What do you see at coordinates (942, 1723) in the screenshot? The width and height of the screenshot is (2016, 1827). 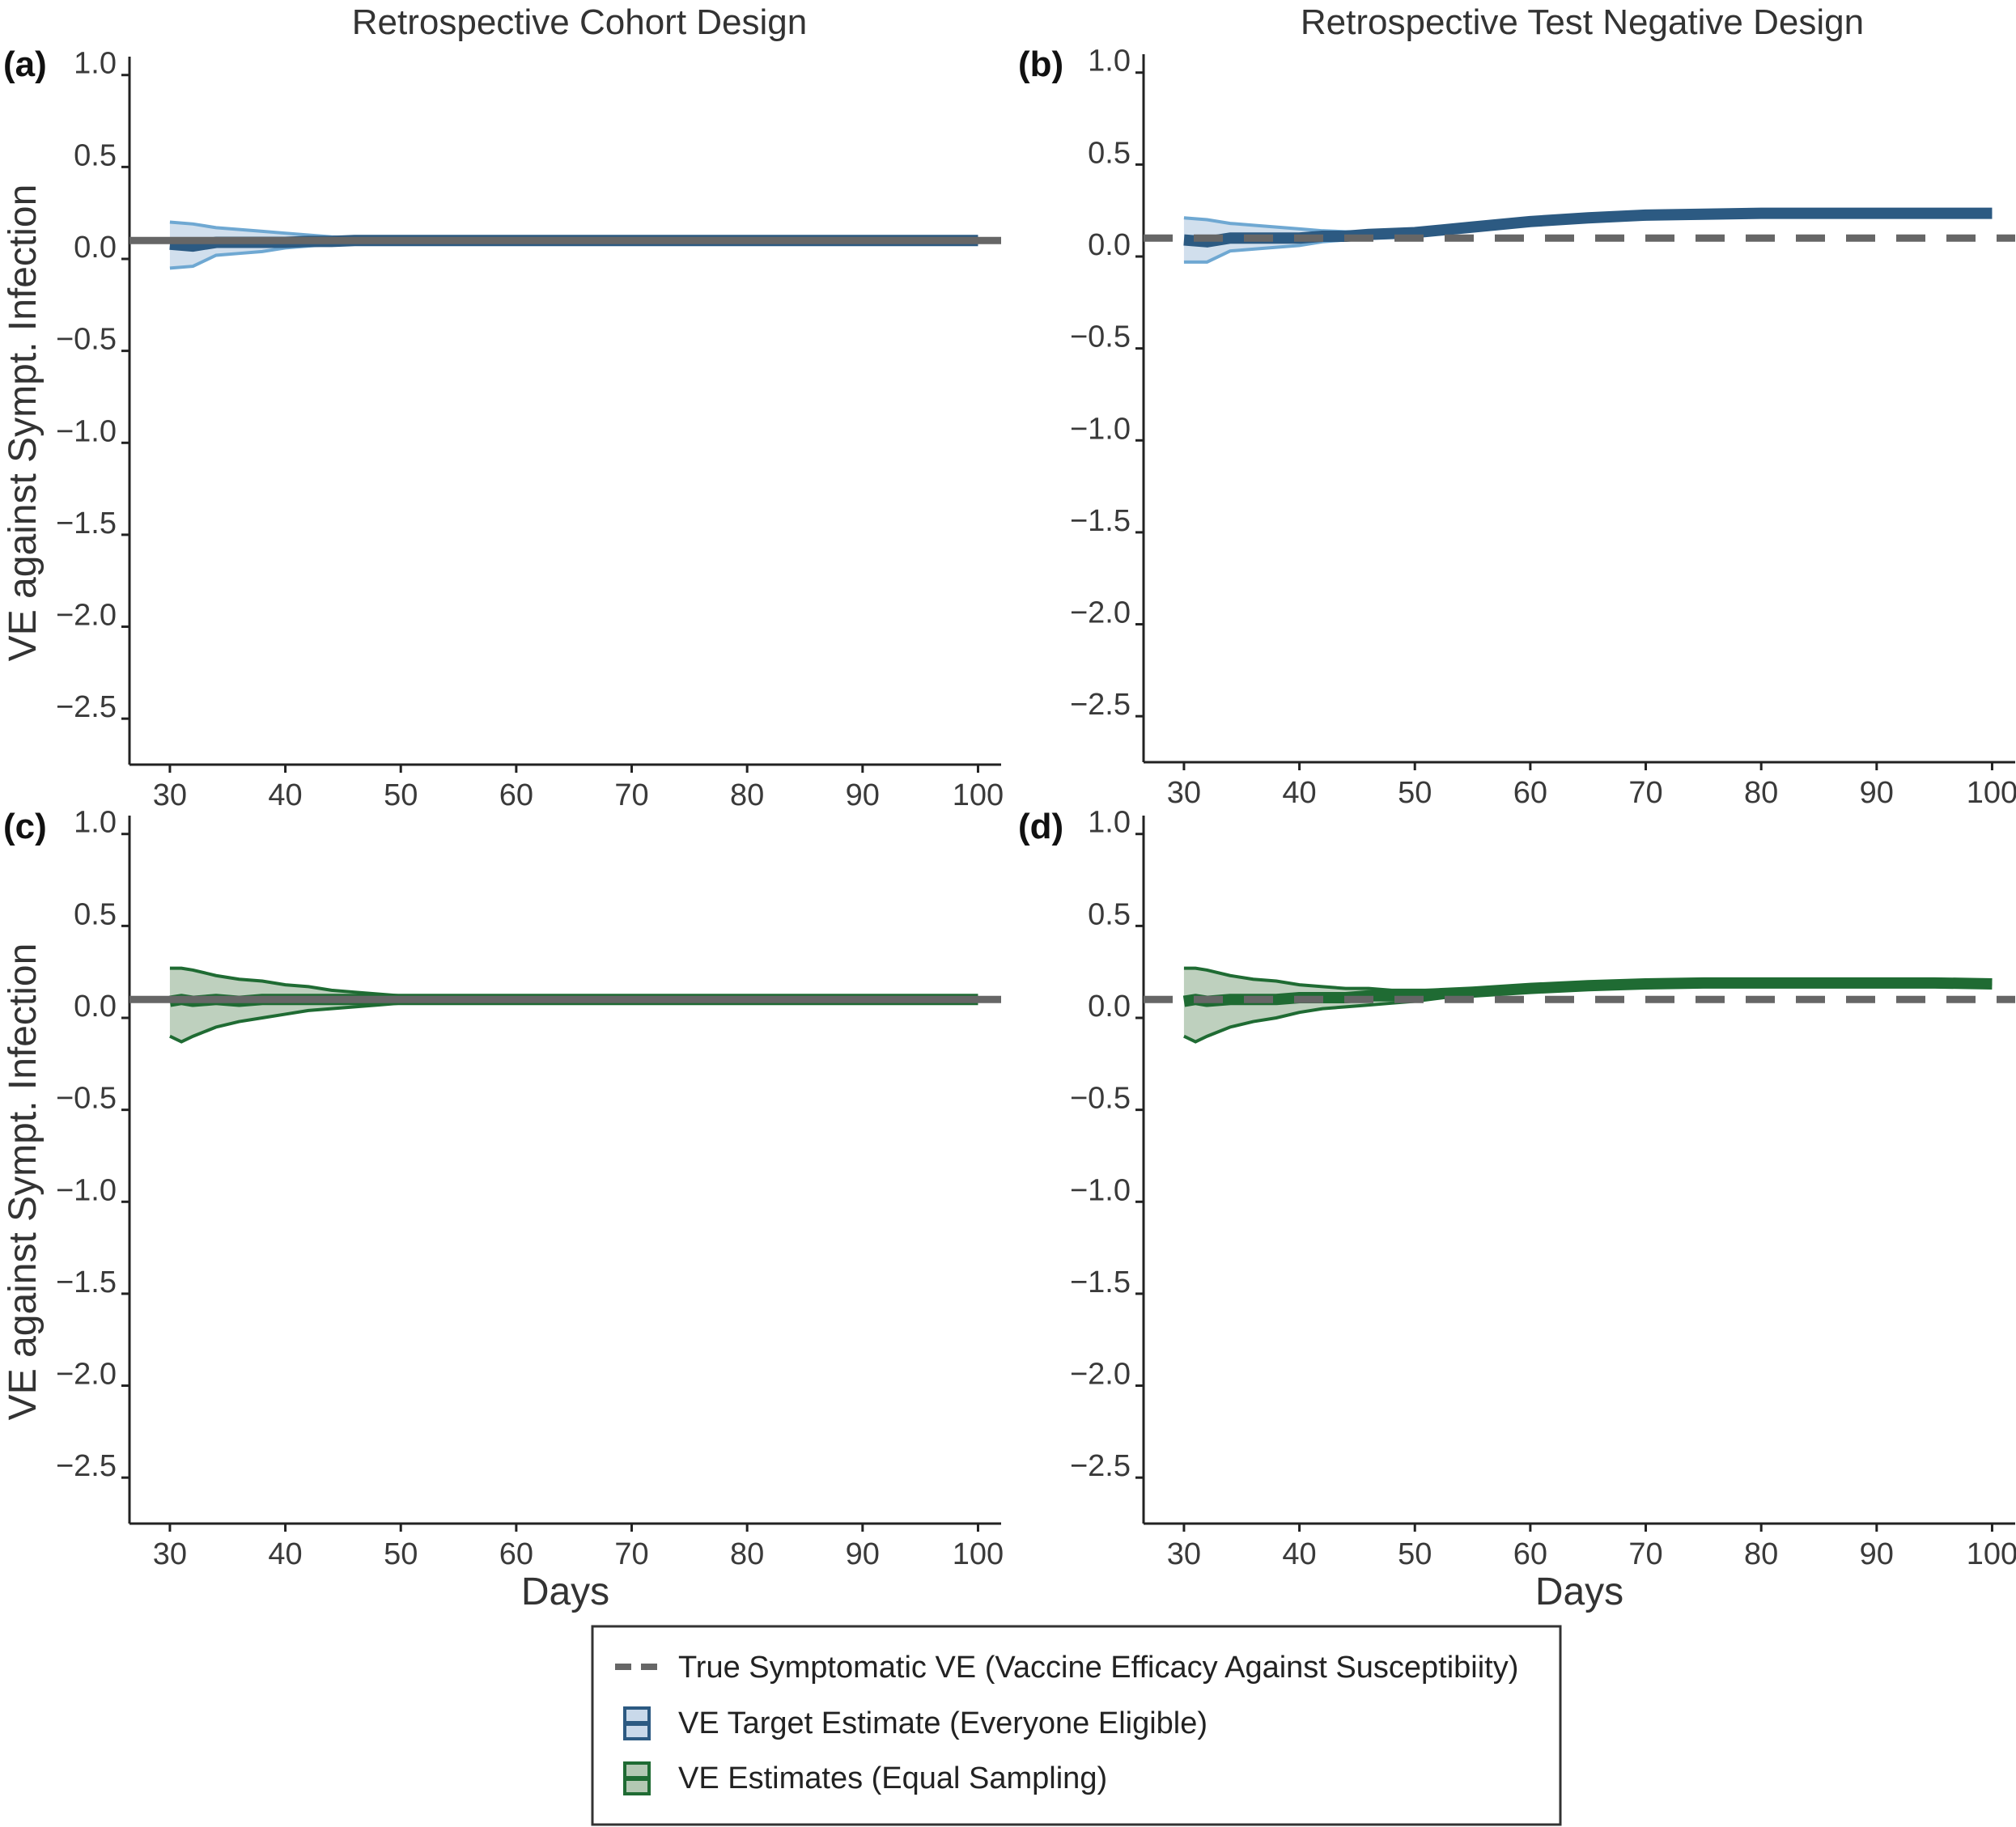 I see `legend-target-label: VE Target Estimate (Everyone Eligible)` at bounding box center [942, 1723].